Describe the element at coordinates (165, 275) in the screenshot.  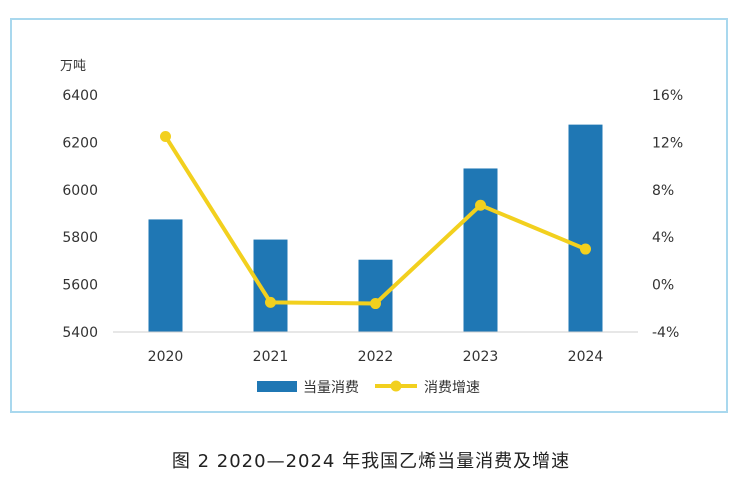
I see `bar-2020` at that location.